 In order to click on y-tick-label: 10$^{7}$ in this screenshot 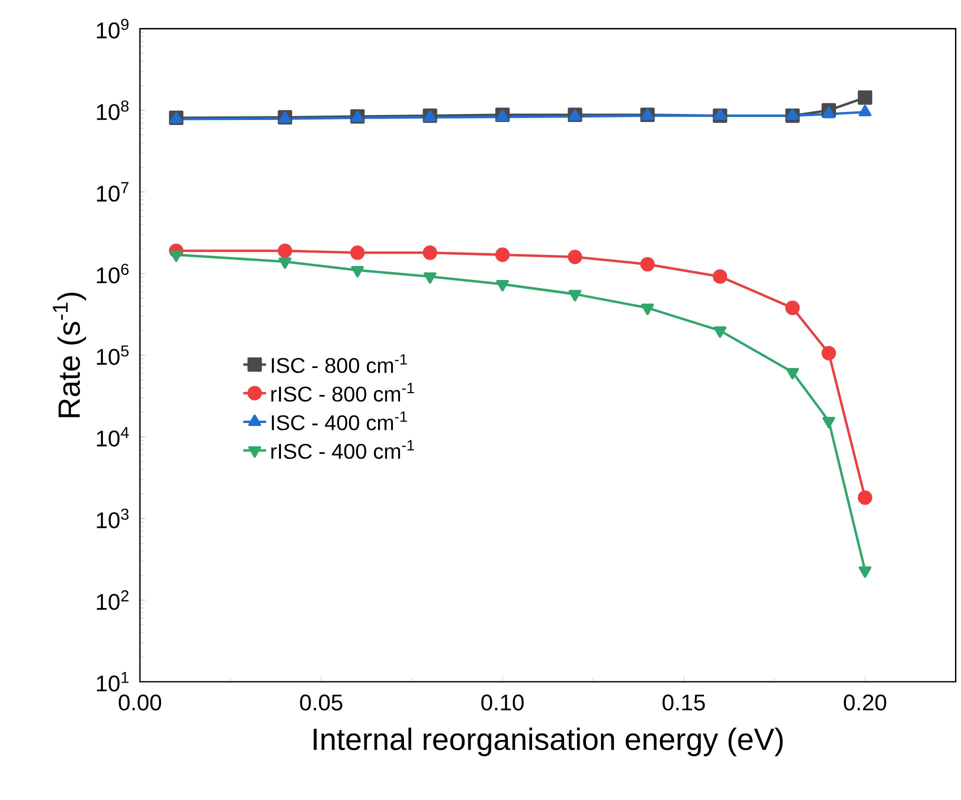, I will do `click(112, 192)`.